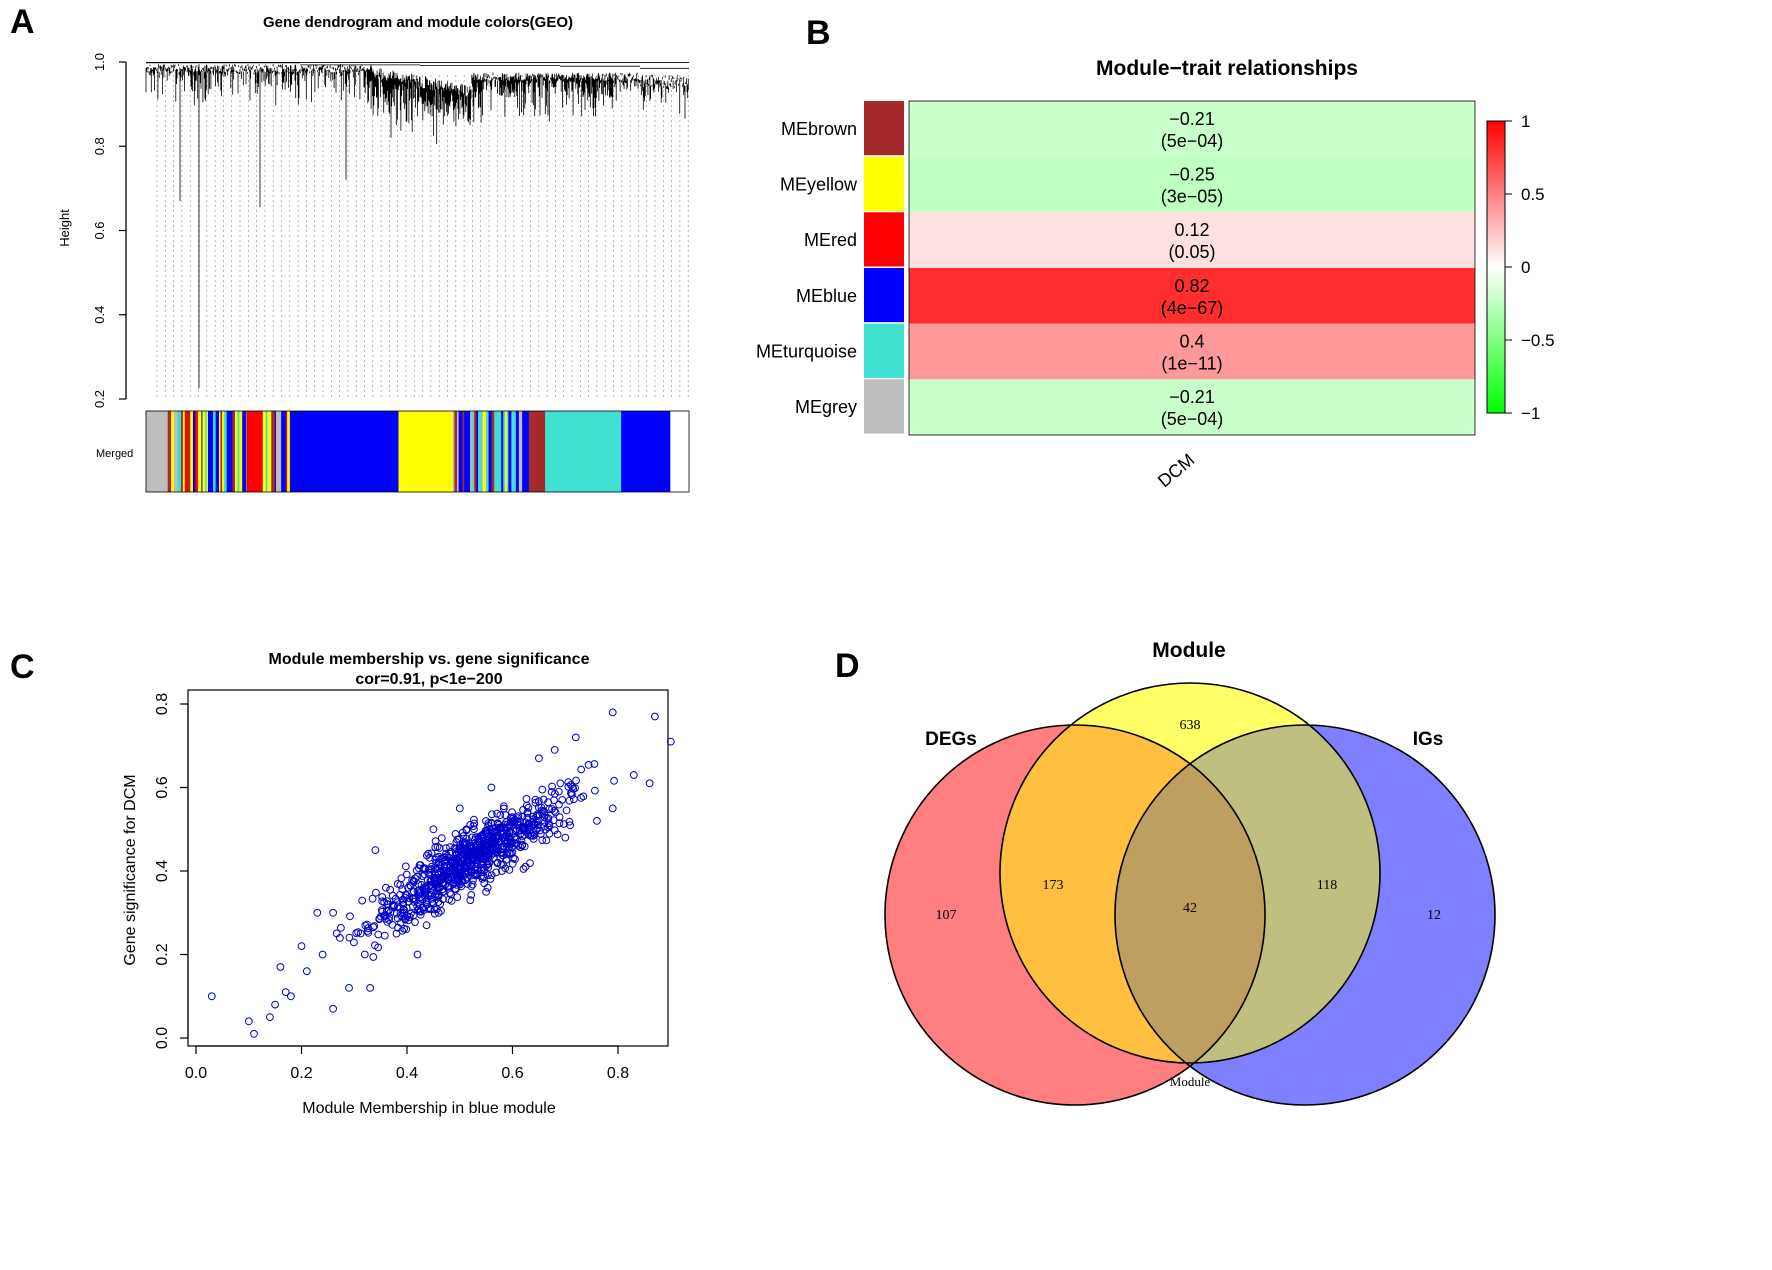 The height and width of the screenshot is (1270, 1772). What do you see at coordinates (1192, 197) in the screenshot?
I see `panel-b-cell-pvalue: (3e−05)` at bounding box center [1192, 197].